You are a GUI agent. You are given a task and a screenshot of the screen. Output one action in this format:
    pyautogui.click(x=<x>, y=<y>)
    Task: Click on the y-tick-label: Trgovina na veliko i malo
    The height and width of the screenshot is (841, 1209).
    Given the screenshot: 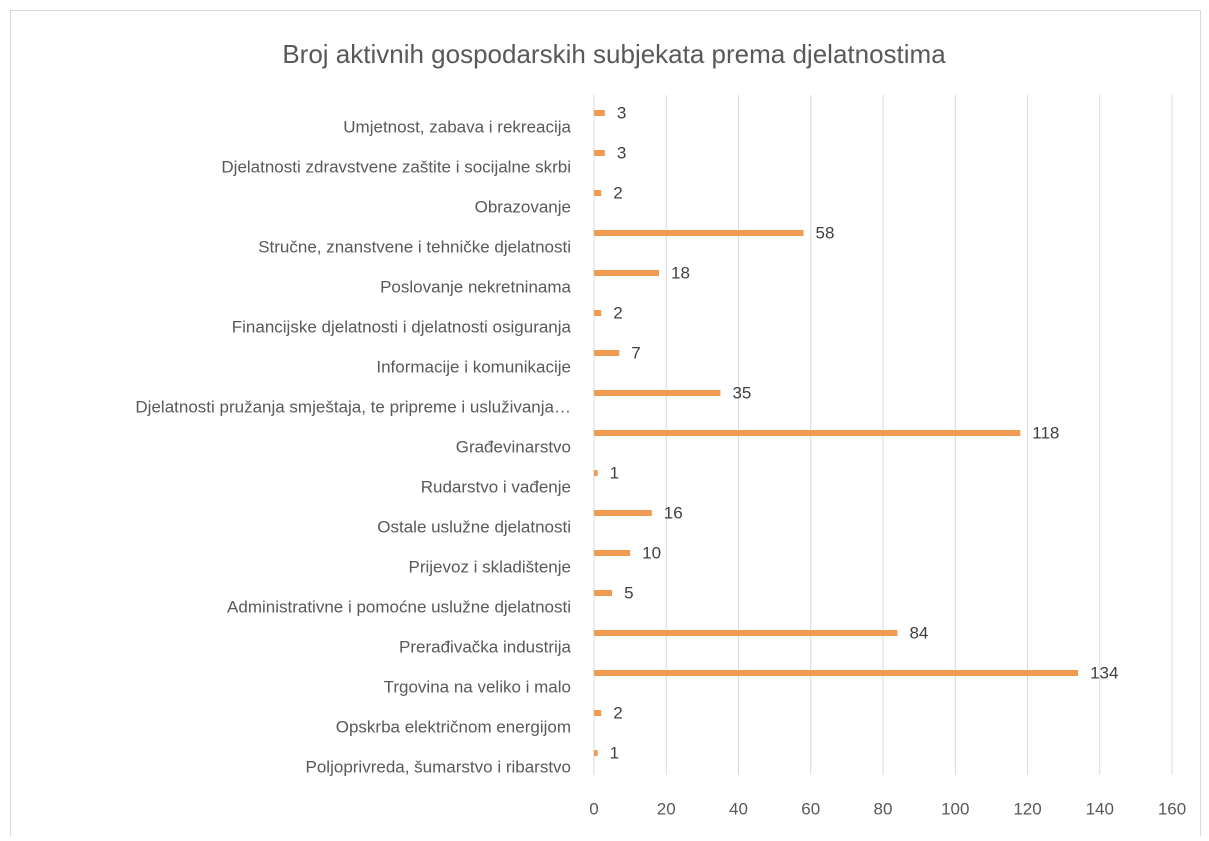 What is the action you would take?
    pyautogui.click(x=477, y=686)
    